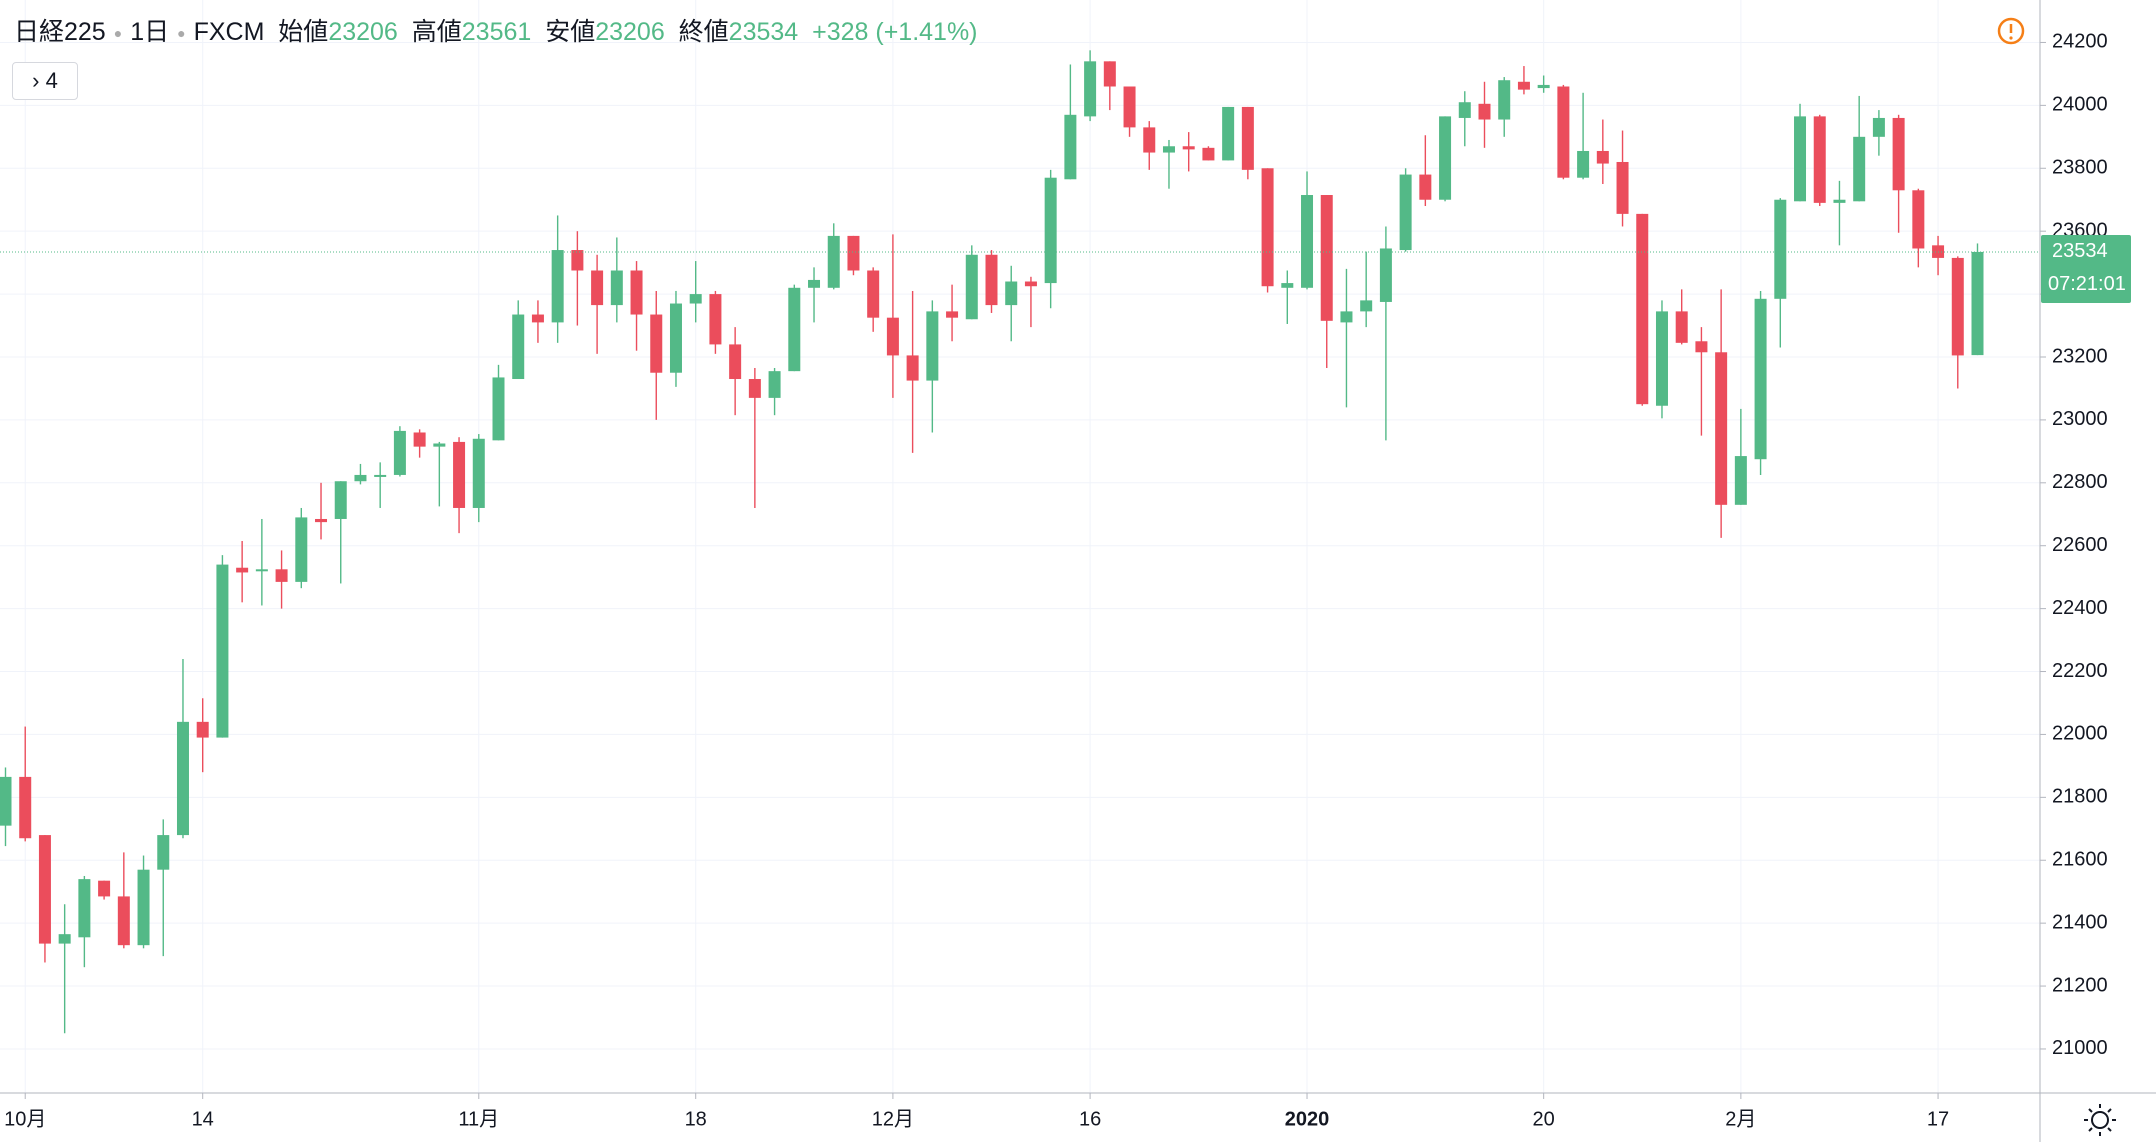 Image resolution: width=2156 pixels, height=1142 pixels. Describe the element at coordinates (2080, 168) in the screenshot. I see `y-tick-label: 23800` at that location.